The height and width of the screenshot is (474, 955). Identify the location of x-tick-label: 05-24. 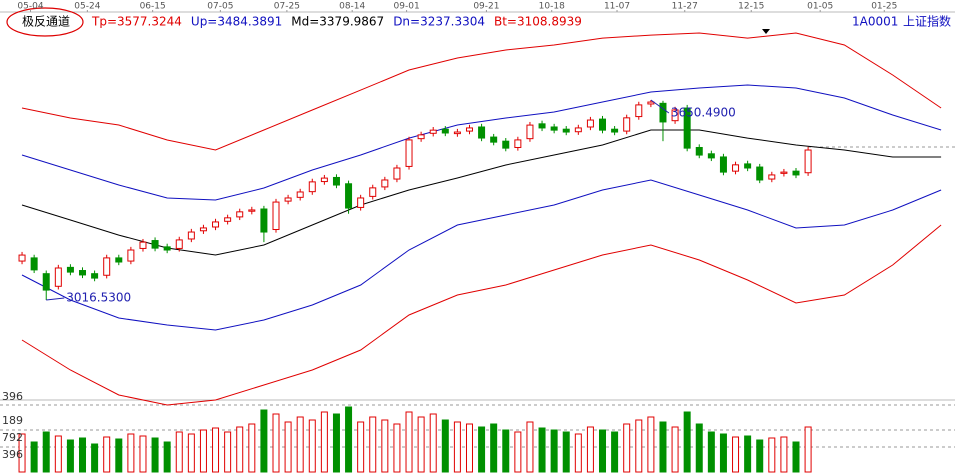
(87, 7).